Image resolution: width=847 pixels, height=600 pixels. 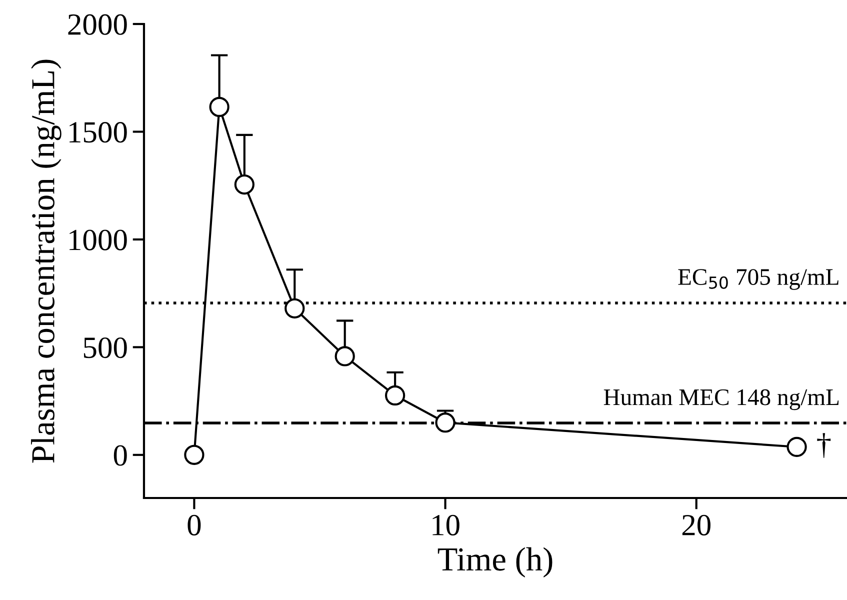 I want to click on x-axis-title: Time (h), so click(x=495, y=562).